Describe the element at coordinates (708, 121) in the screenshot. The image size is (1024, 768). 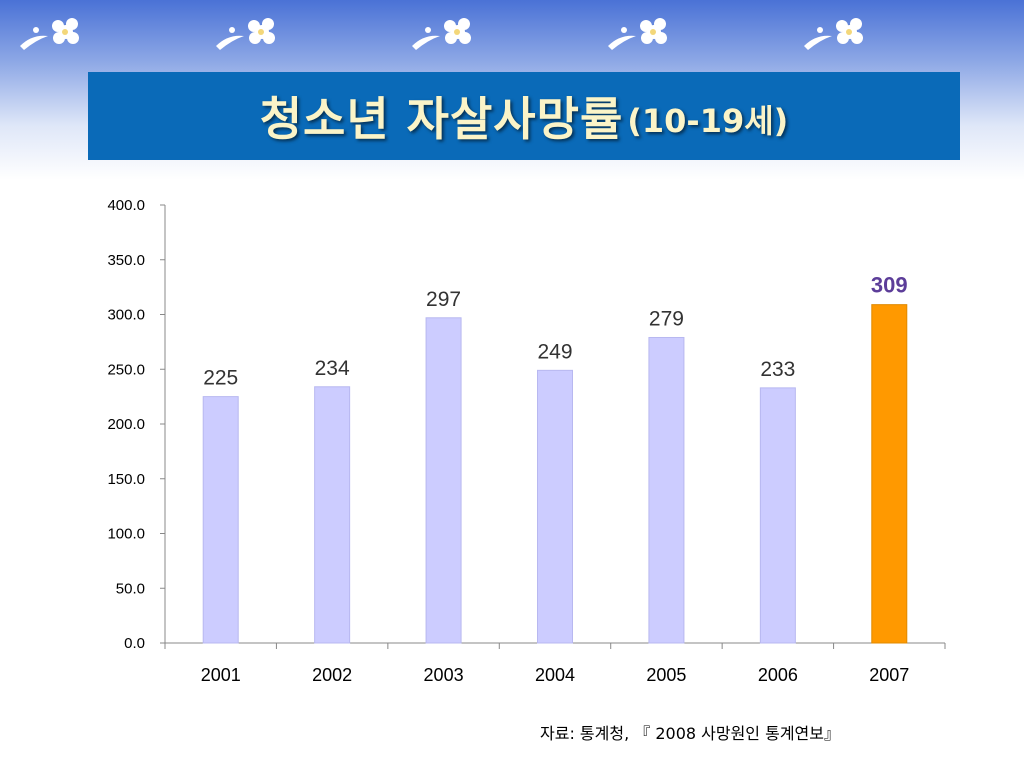
I see `page-subtitle: (10-19세)` at that location.